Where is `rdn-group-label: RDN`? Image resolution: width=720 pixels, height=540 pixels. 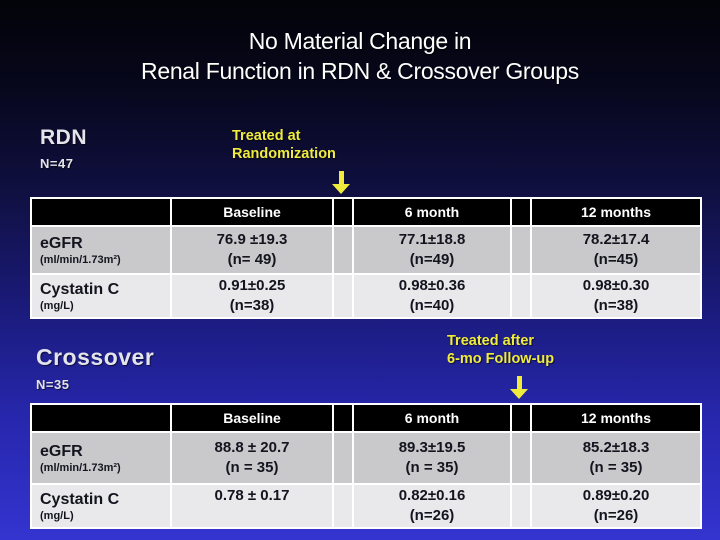 rdn-group-label: RDN is located at coordinates (63, 137).